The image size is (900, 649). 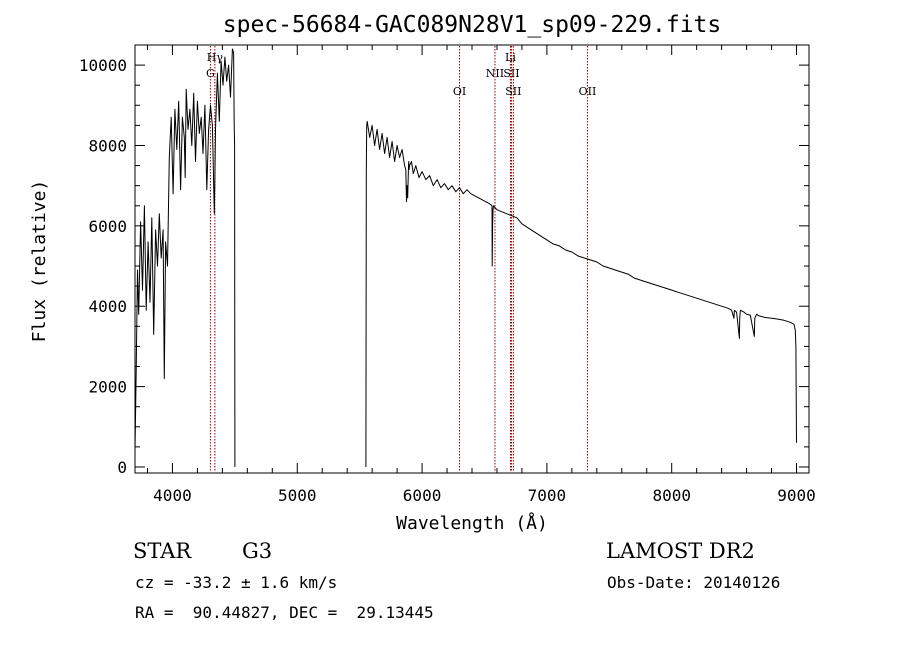 What do you see at coordinates (236, 582) in the screenshot?
I see `redshift-info: cz = -33.2 ± 1.6 km/s` at bounding box center [236, 582].